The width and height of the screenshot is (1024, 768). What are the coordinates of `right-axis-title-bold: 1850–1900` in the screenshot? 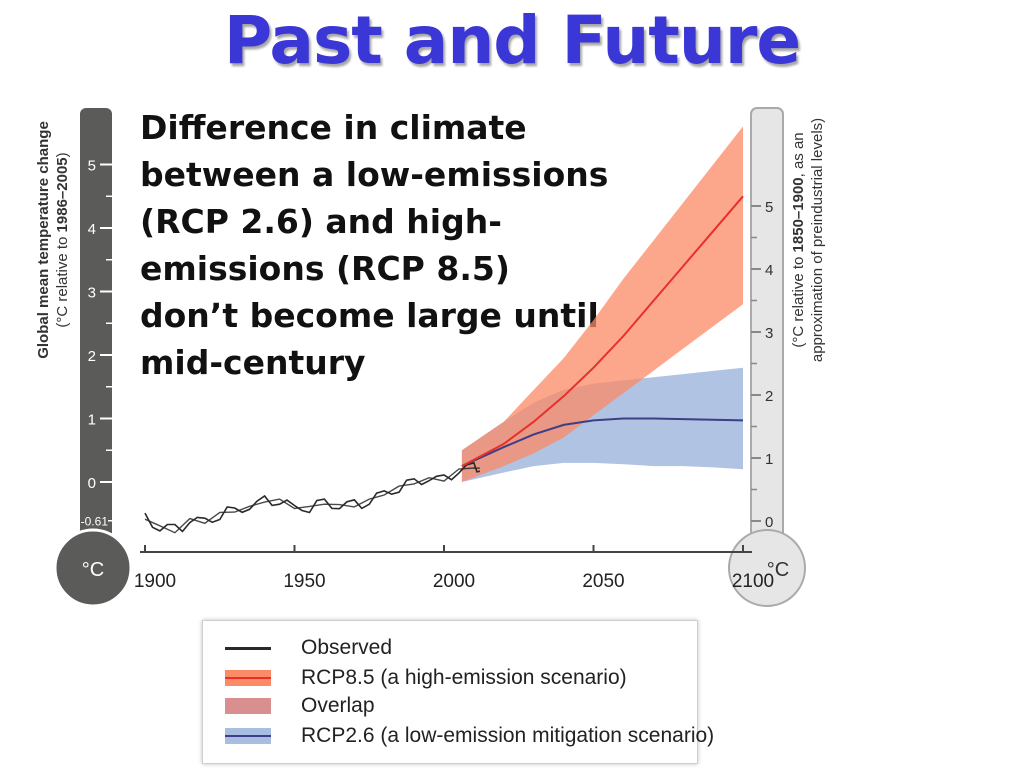 It's located at (798, 214).